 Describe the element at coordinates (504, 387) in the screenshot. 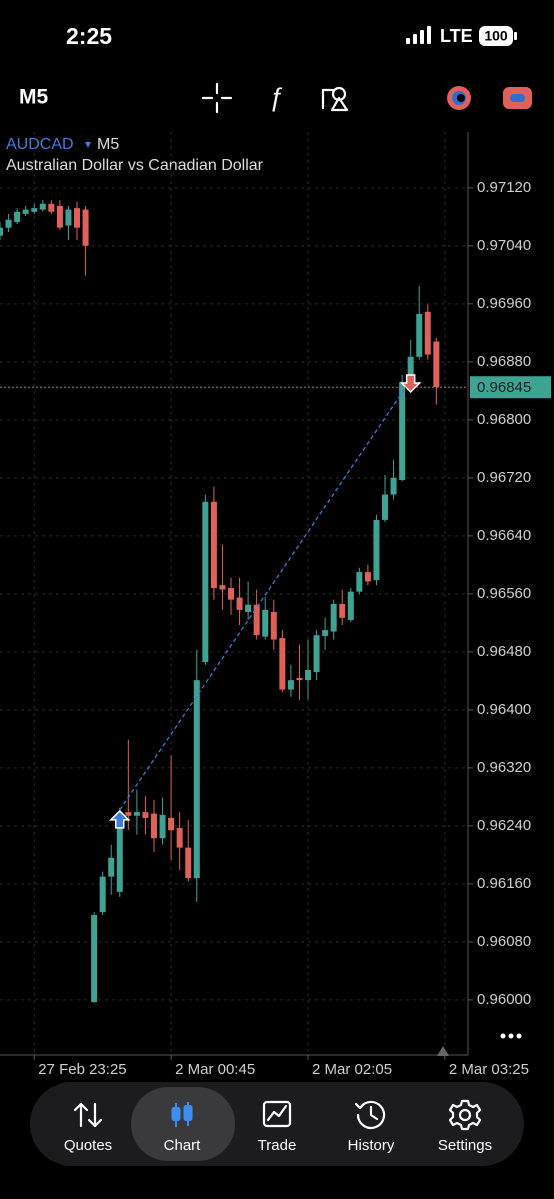

I see `current-price-label: 0.96845` at that location.